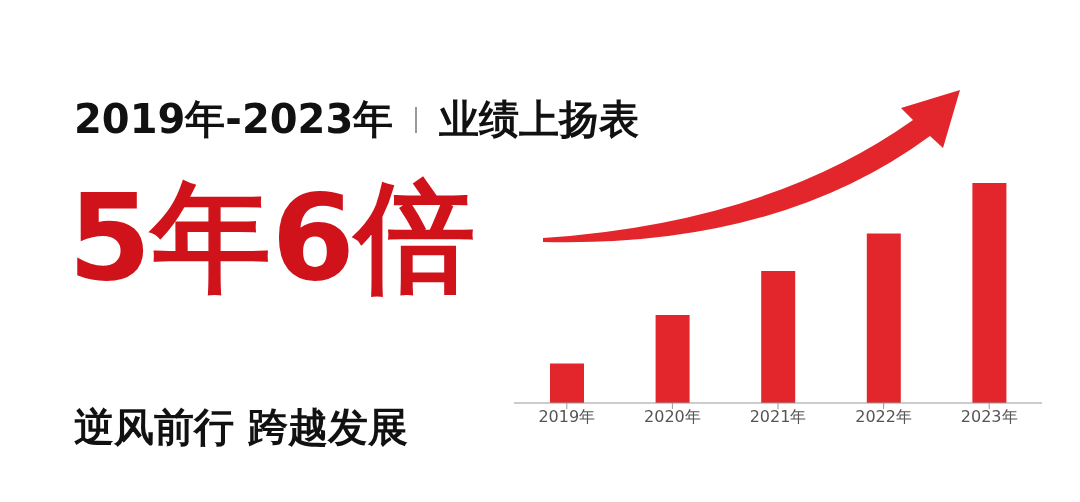 The image size is (1080, 502). I want to click on chart-subtitle: 业绩上扬表, so click(539, 119).